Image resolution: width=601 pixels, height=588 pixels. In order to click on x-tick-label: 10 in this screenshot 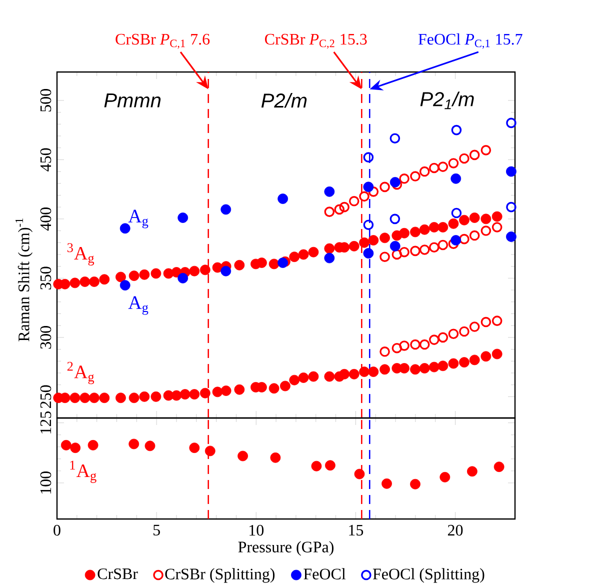, I will do `click(257, 530)`.